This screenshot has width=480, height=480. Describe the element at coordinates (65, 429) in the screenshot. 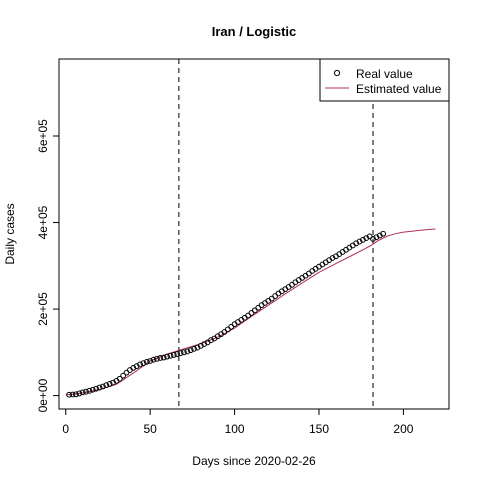

I see `x-tick-label: 0` at that location.